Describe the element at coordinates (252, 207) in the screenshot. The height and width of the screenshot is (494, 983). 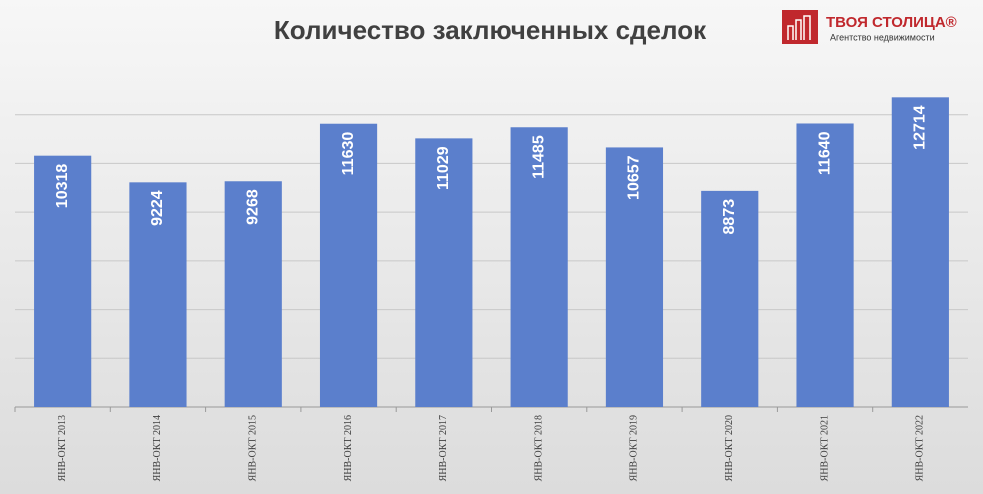
I see `value-label: 9268` at that location.